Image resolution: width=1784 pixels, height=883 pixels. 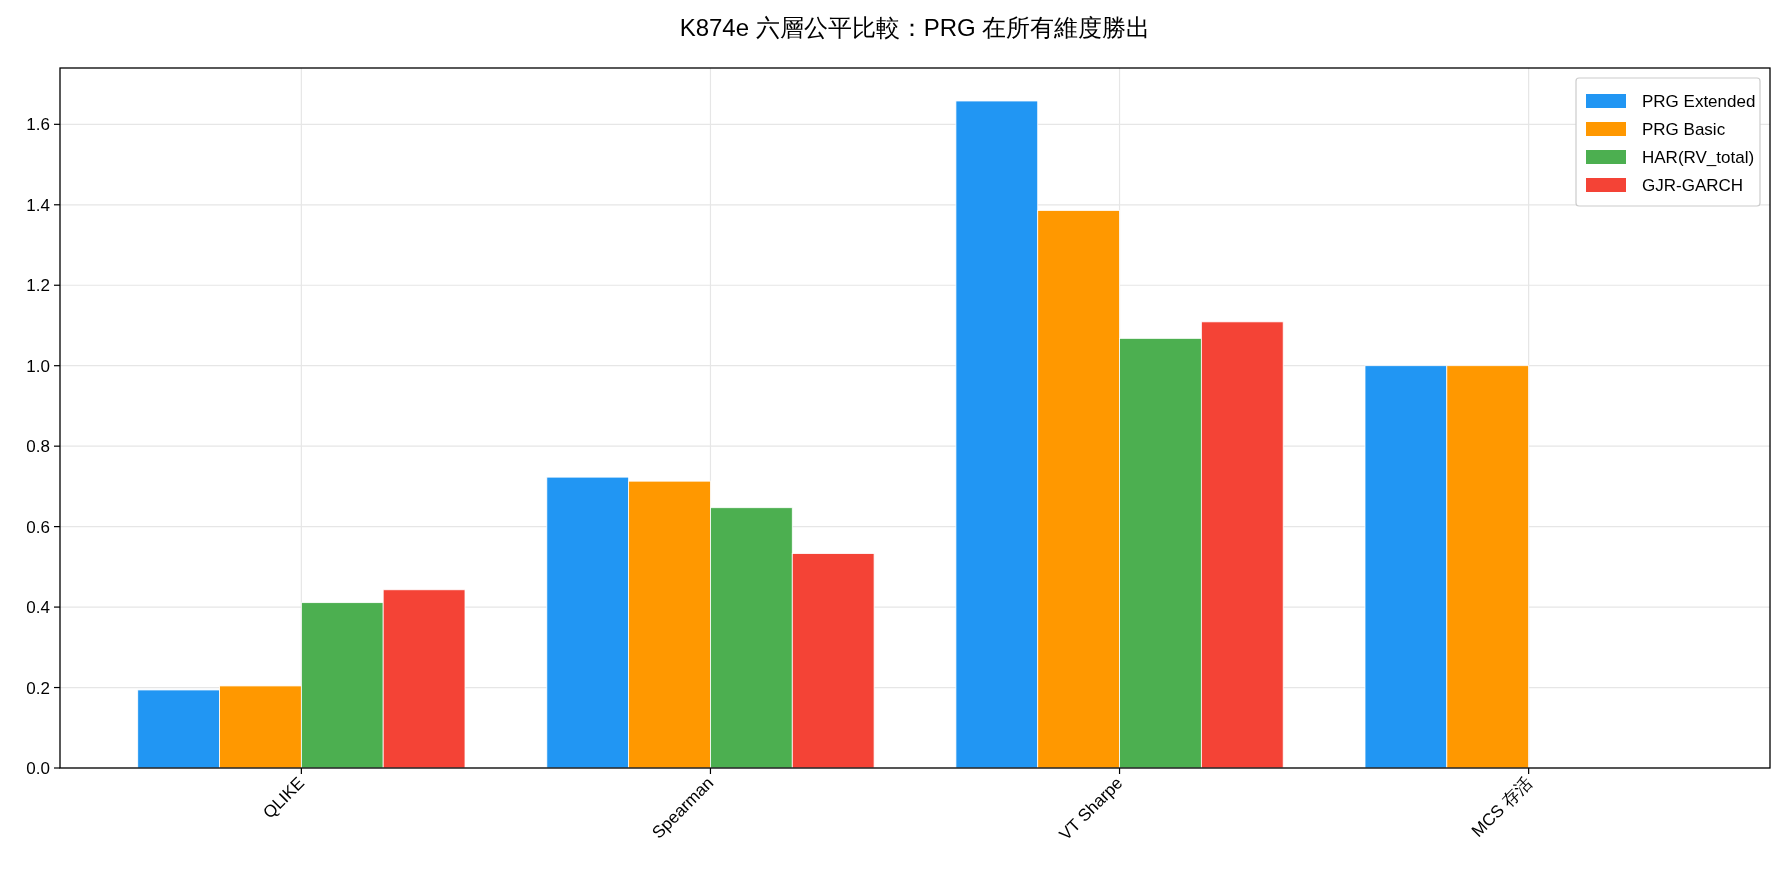 What do you see at coordinates (38, 447) in the screenshot?
I see `y-tick-label: 0.8` at bounding box center [38, 447].